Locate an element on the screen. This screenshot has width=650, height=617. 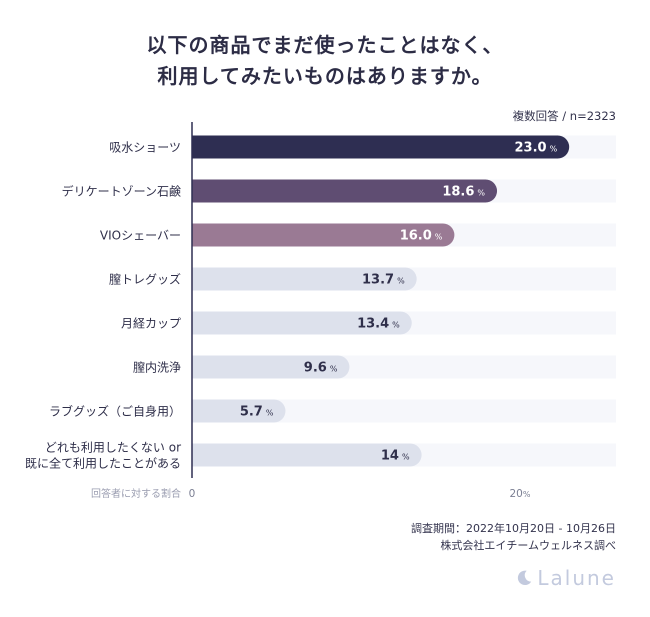
survey-source: 株式会社エイチームウェルネス調べ is located at coordinates (528, 545).